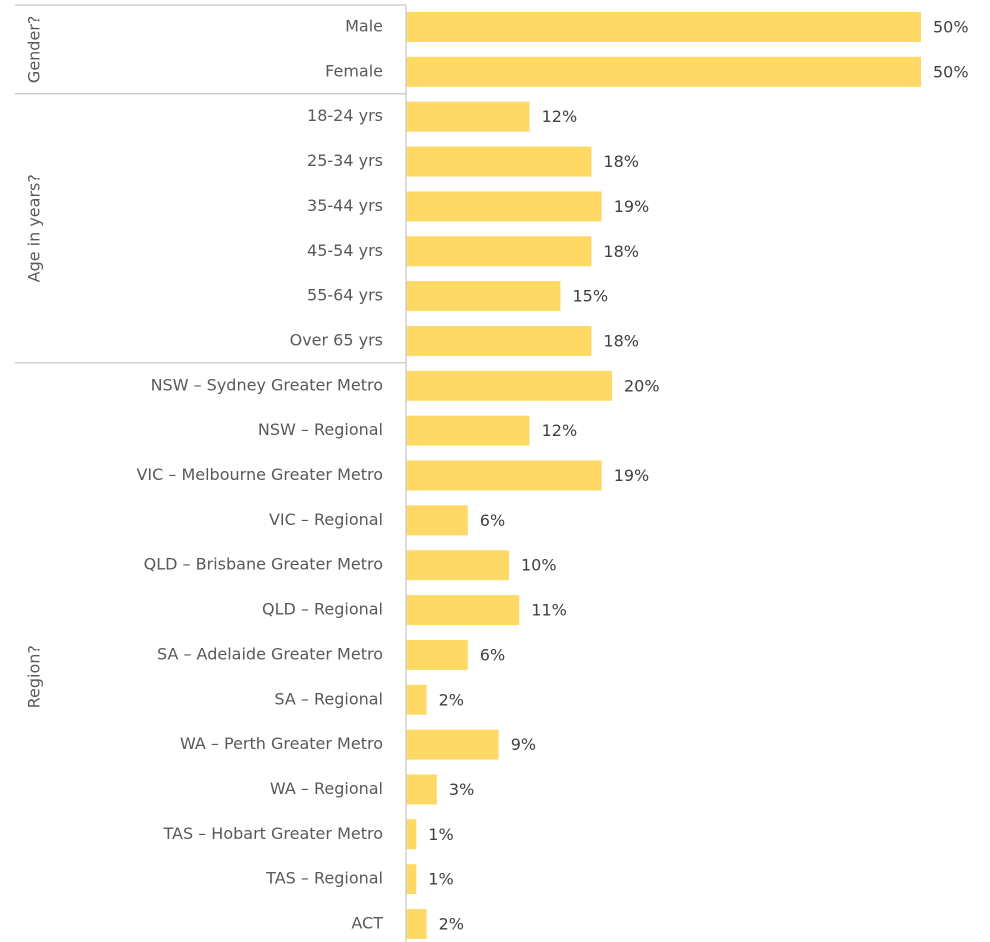  Describe the element at coordinates (34, 676) in the screenshot. I see `group-label: Region?` at that location.